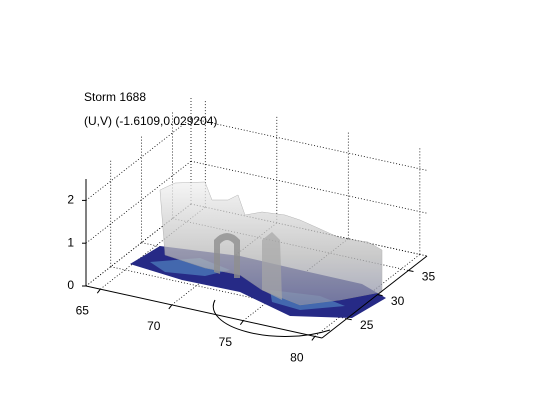 This screenshot has width=533, height=400. I want to click on x-tick-label: 65, so click(83, 310).